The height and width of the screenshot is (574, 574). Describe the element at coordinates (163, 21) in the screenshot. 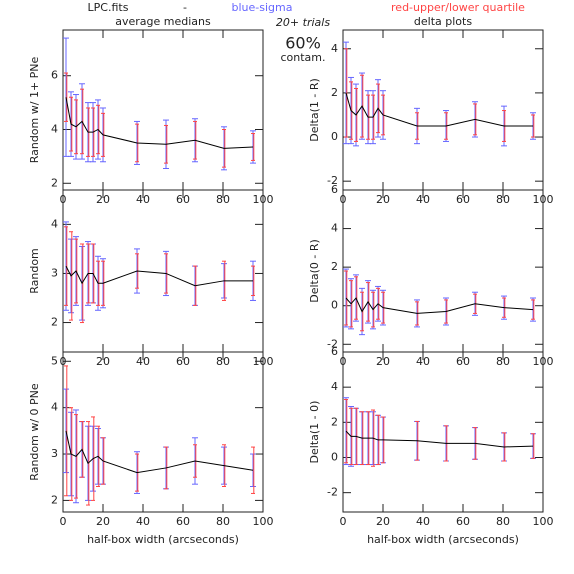

I see `panel-title: average medians` at that location.